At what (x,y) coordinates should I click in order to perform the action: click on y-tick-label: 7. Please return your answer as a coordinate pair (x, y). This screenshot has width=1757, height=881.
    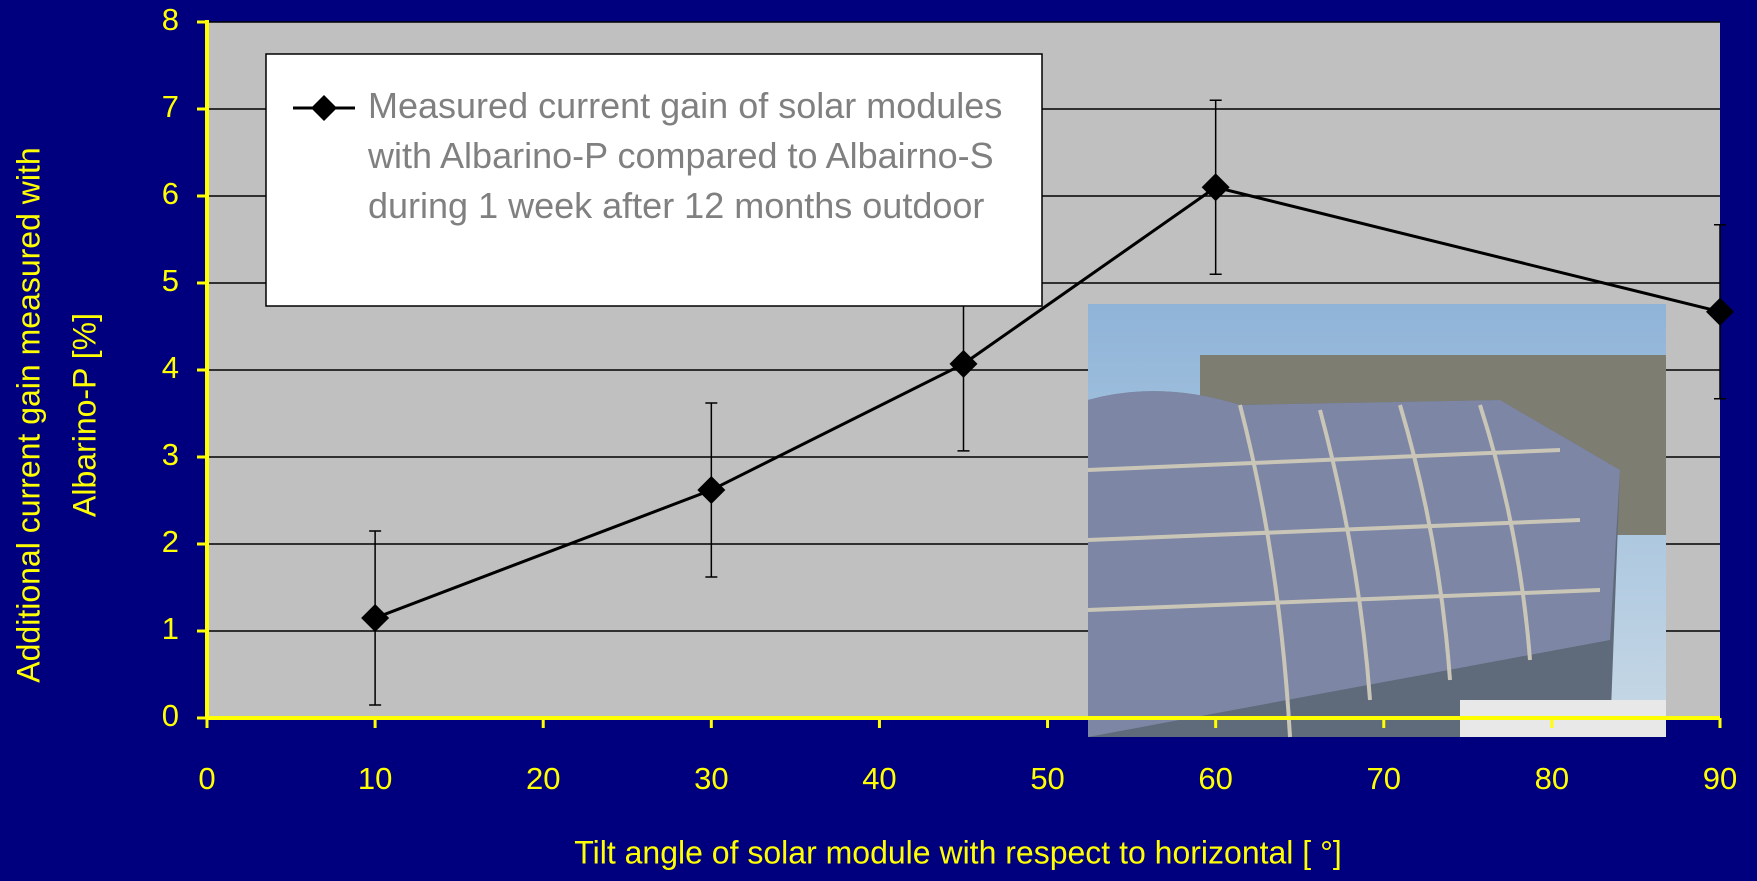
    Looking at the image, I should click on (170, 106).